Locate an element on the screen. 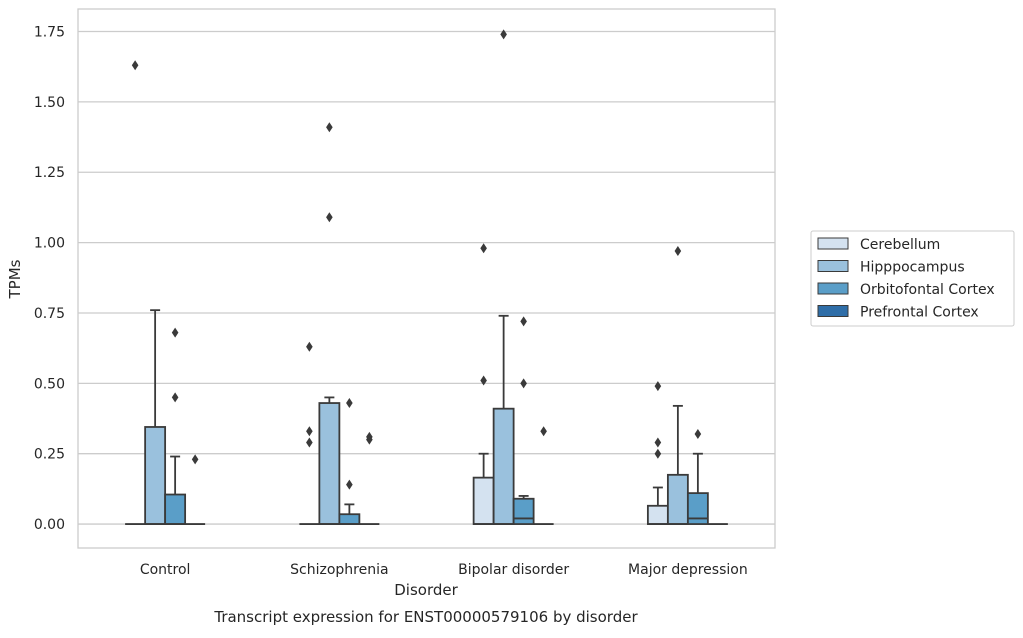 This screenshot has height=638, width=1023. y-tick-label: 1.50 is located at coordinates (49, 103).